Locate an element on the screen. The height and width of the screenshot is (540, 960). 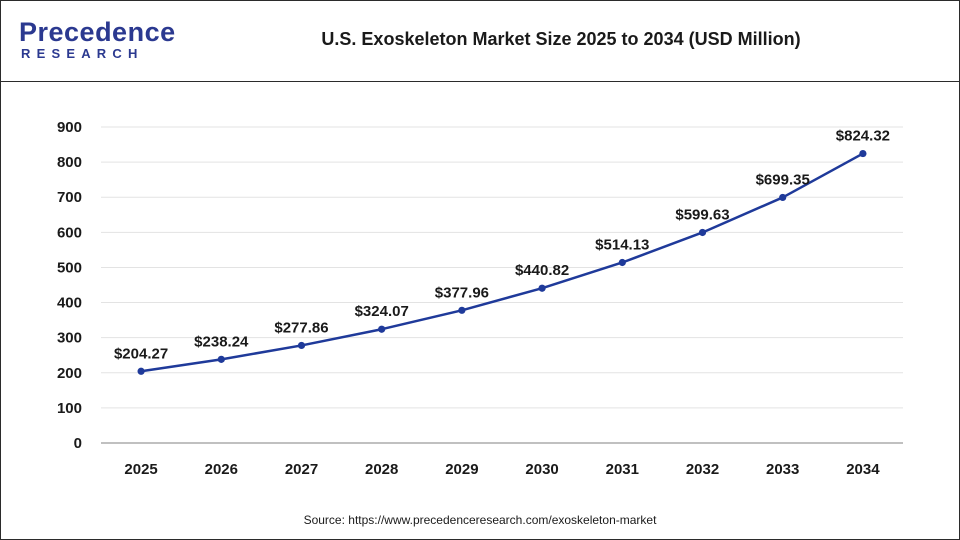
y-tick-label: 700 is located at coordinates (69, 197).